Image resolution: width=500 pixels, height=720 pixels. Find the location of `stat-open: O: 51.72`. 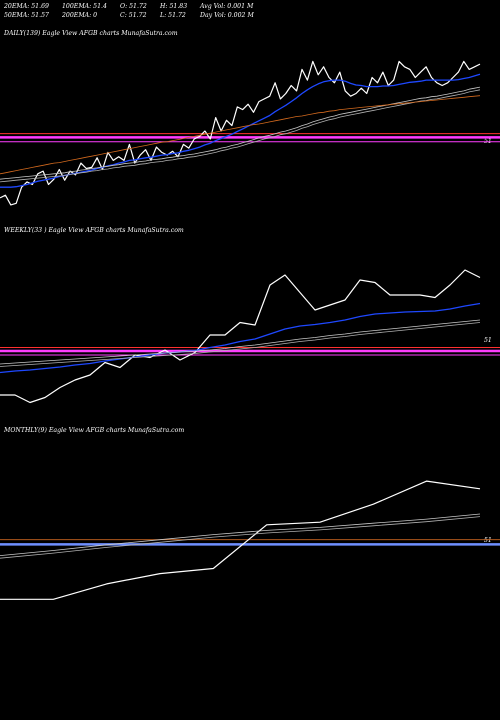

stat-open: O: 51.72 is located at coordinates (133, 6).